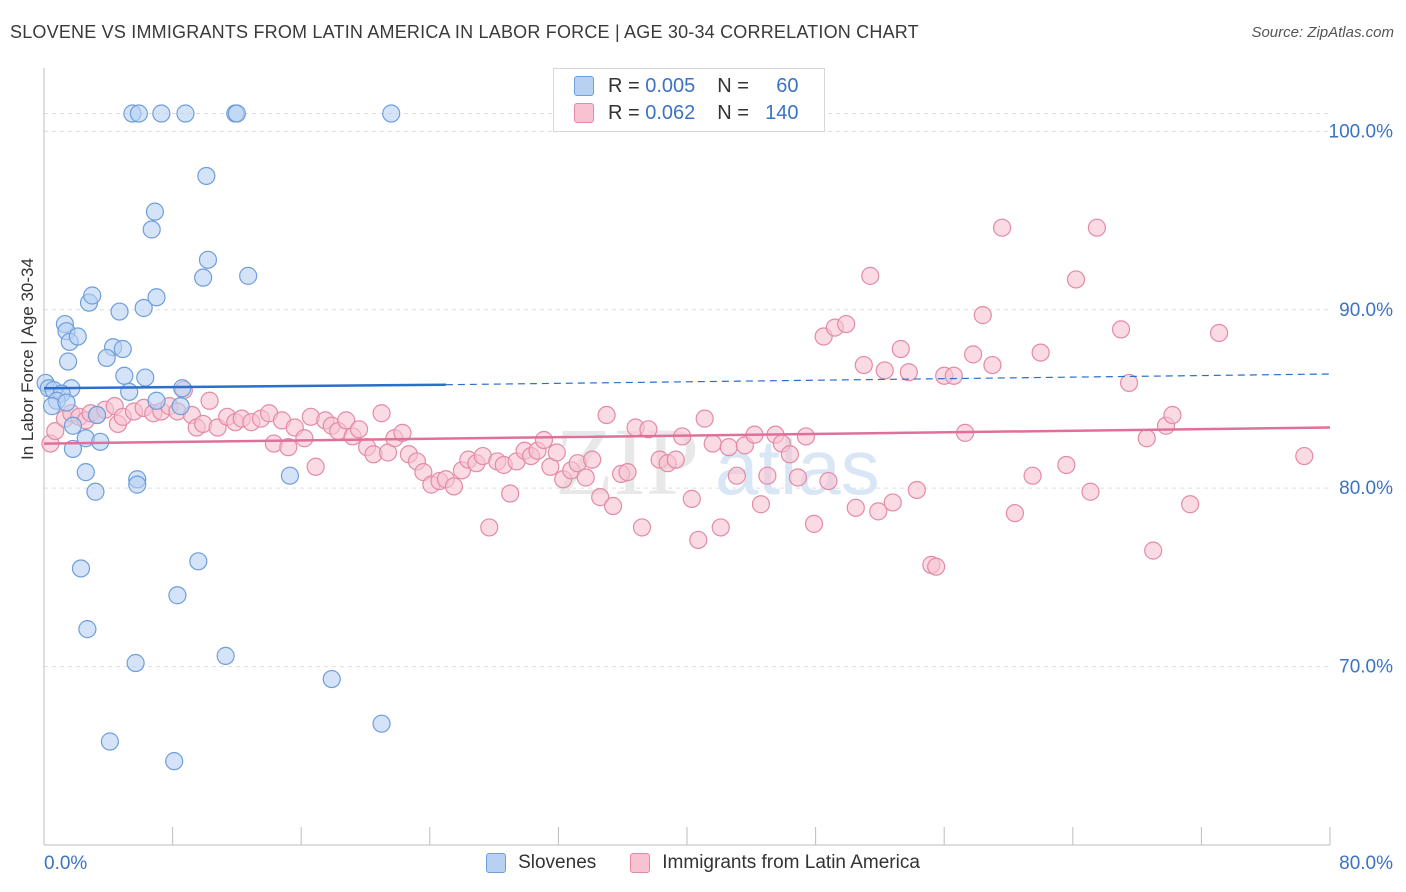 The height and width of the screenshot is (892, 1406). I want to click on y-tick-label: 80.0%, so click(1366, 488).